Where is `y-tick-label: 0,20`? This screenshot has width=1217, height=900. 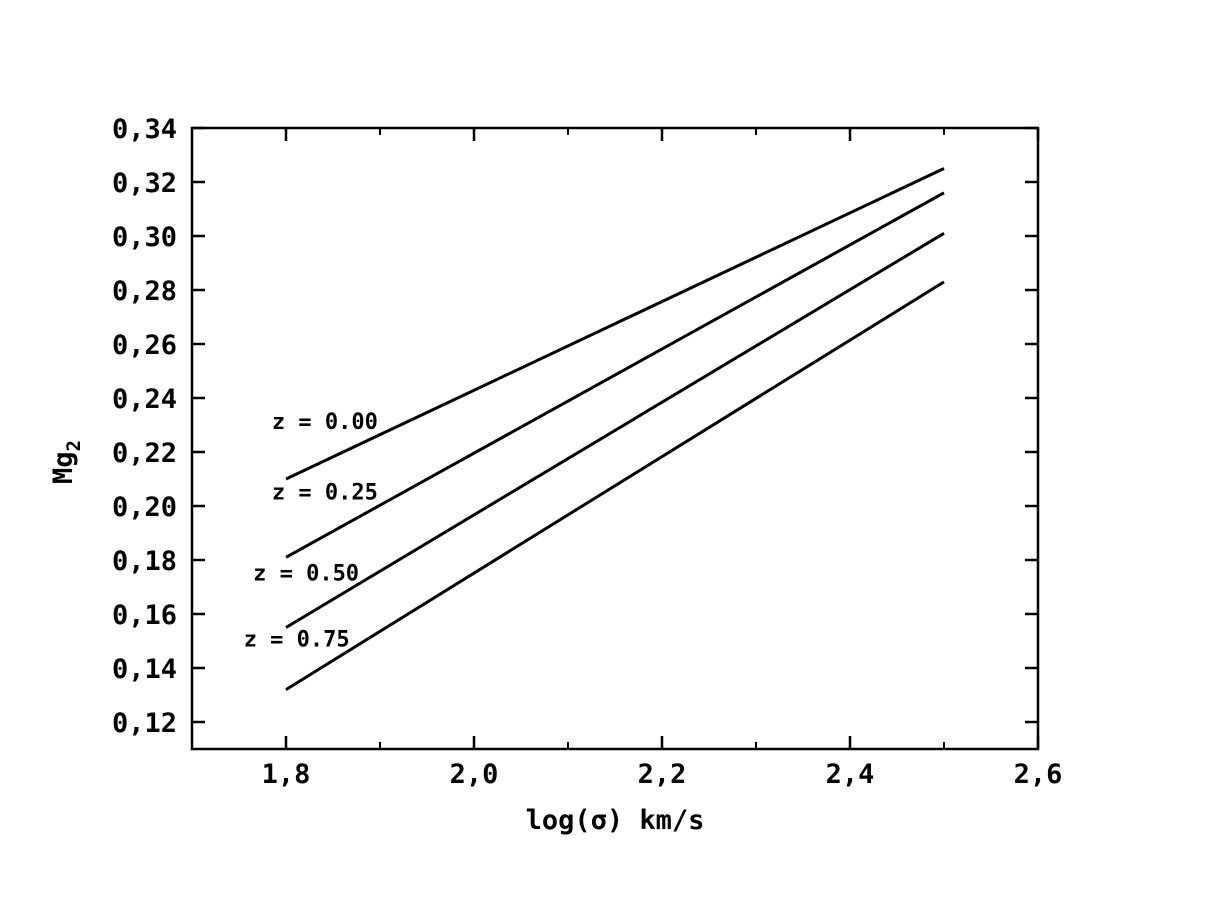 y-tick-label: 0,20 is located at coordinates (144, 507).